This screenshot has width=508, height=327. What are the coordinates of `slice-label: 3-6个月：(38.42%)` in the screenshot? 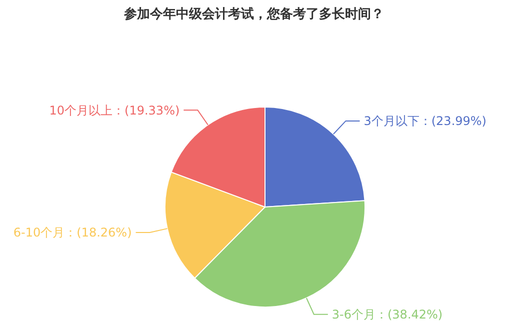 It's located at (387, 315).